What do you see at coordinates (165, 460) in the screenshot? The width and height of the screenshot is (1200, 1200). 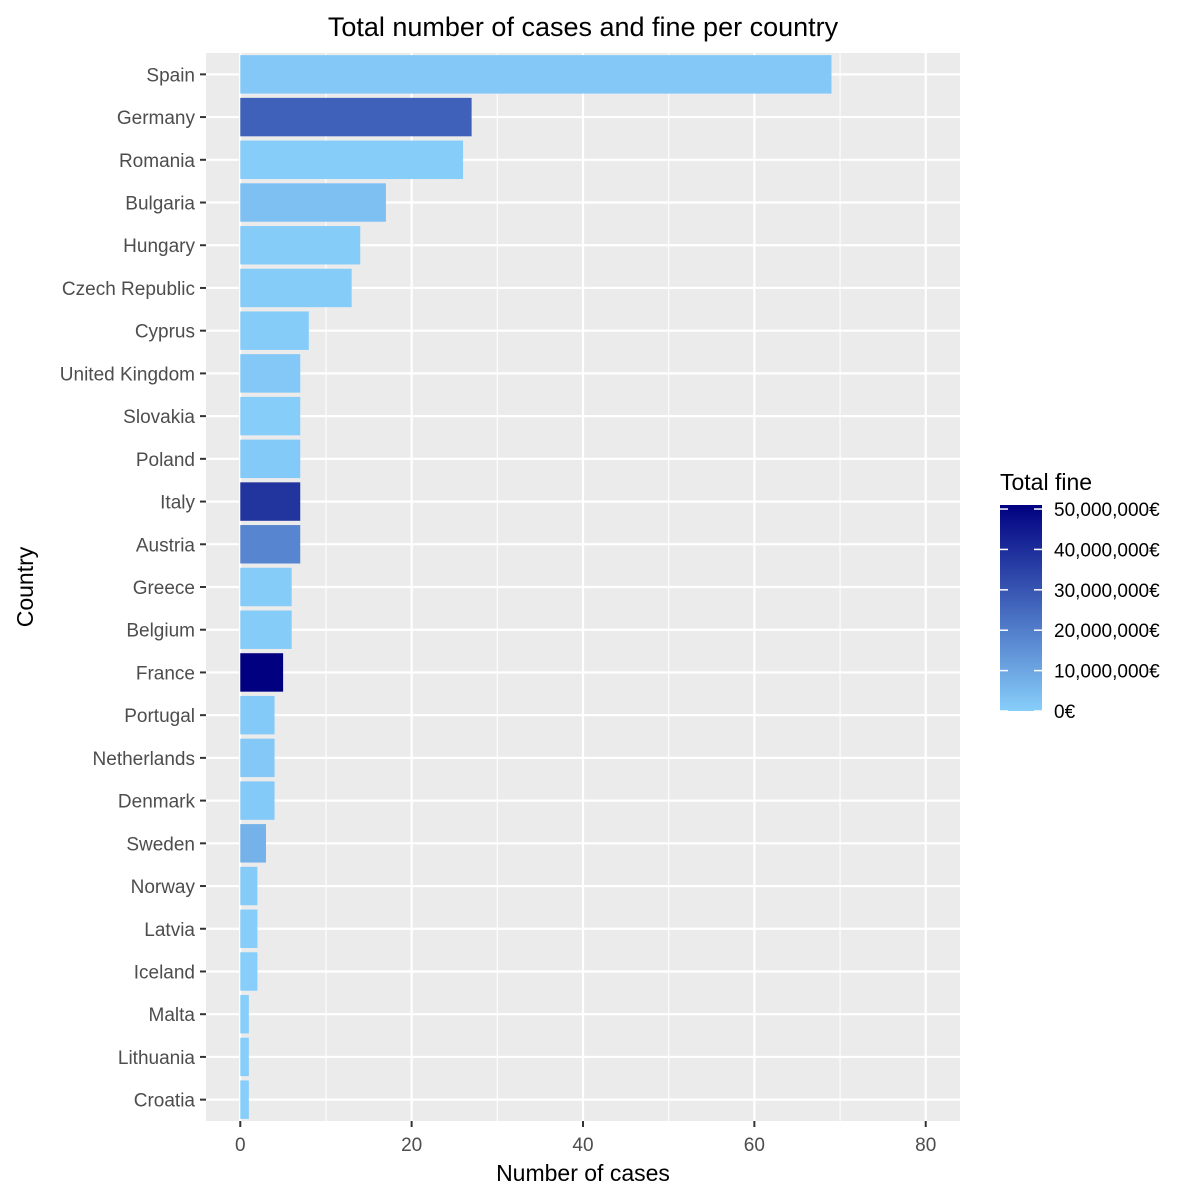 I see `y-tick-label: Poland` at bounding box center [165, 460].